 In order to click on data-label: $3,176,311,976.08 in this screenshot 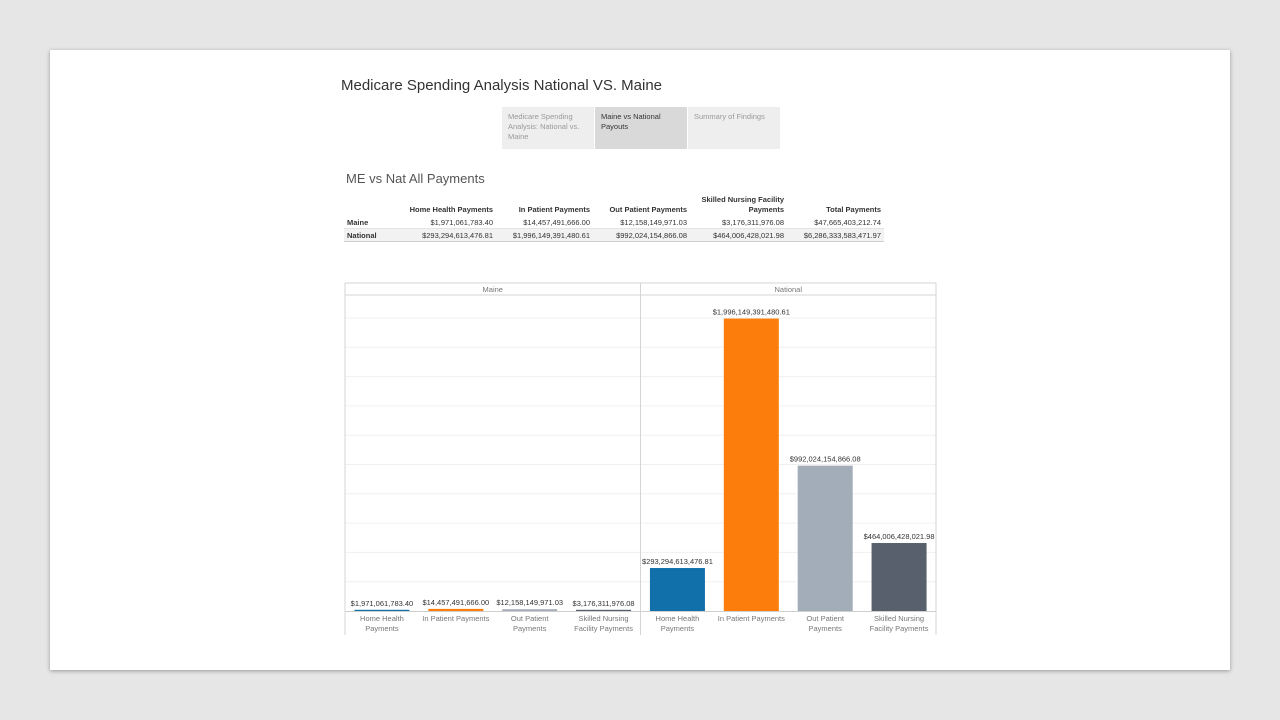, I will do `click(604, 603)`.